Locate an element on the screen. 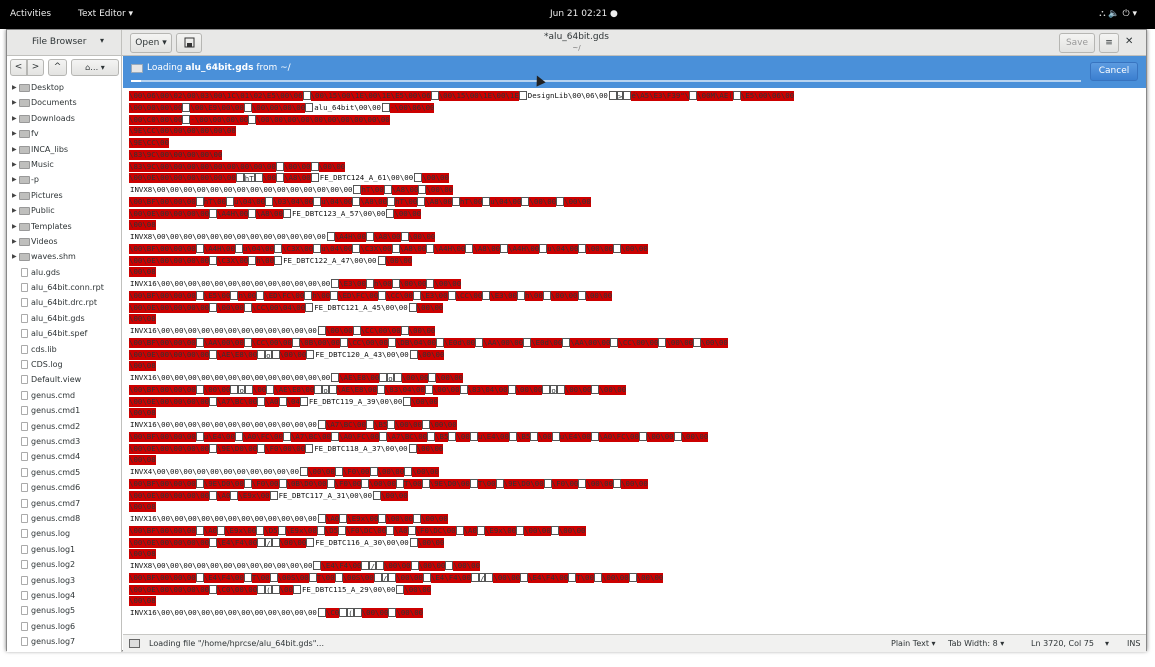 This screenshot has width=1155, height=667. hamburger-menu-icon: ≡ is located at coordinates (1109, 43).